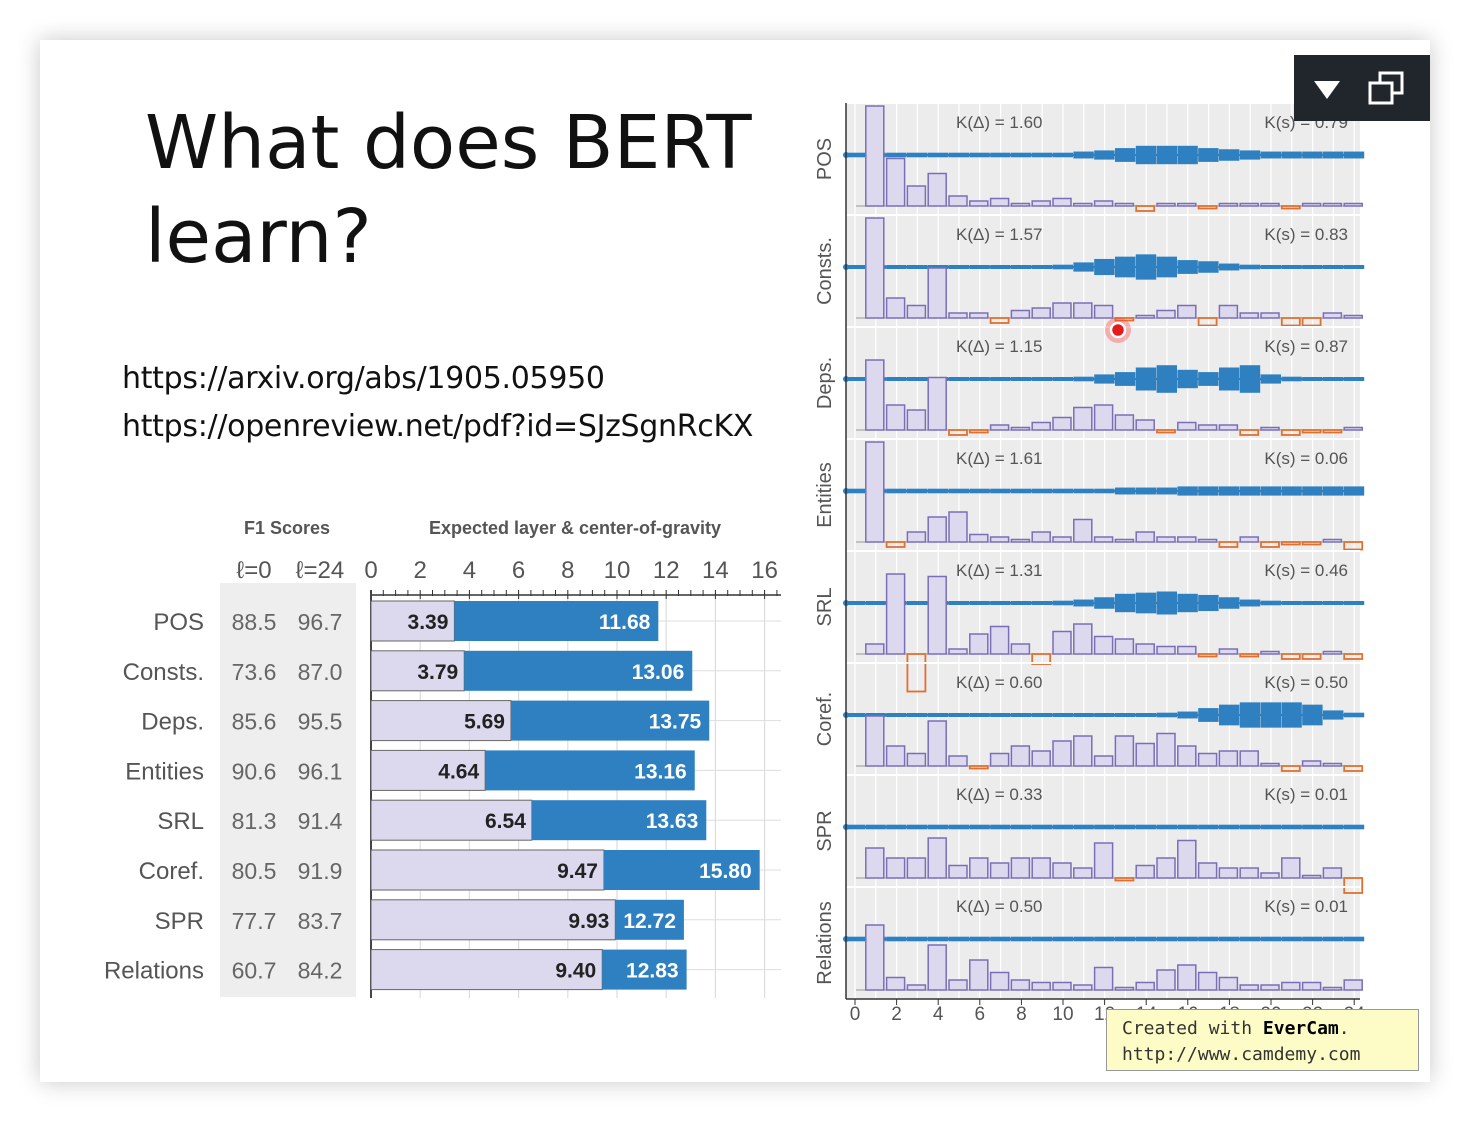 The width and height of the screenshot is (1470, 1122). I want to click on right-x-tick-label: 6, so click(980, 1014).